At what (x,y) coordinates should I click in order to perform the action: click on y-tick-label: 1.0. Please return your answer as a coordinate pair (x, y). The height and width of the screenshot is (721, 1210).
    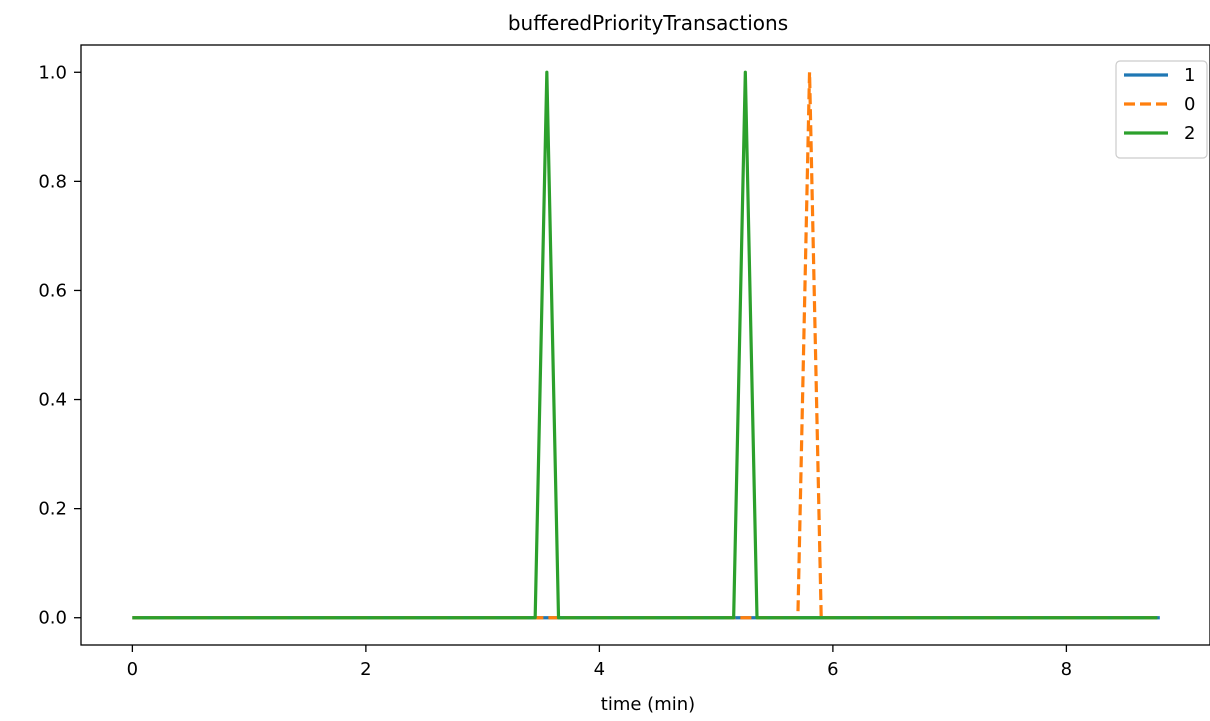
    Looking at the image, I should click on (52, 72).